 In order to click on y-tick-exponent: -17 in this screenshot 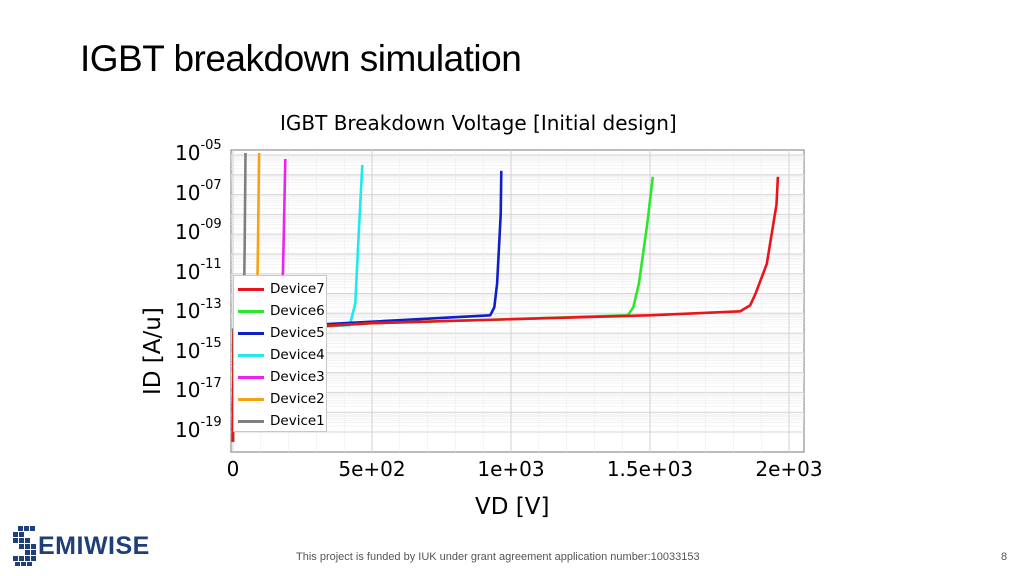, I will do `click(211, 383)`.